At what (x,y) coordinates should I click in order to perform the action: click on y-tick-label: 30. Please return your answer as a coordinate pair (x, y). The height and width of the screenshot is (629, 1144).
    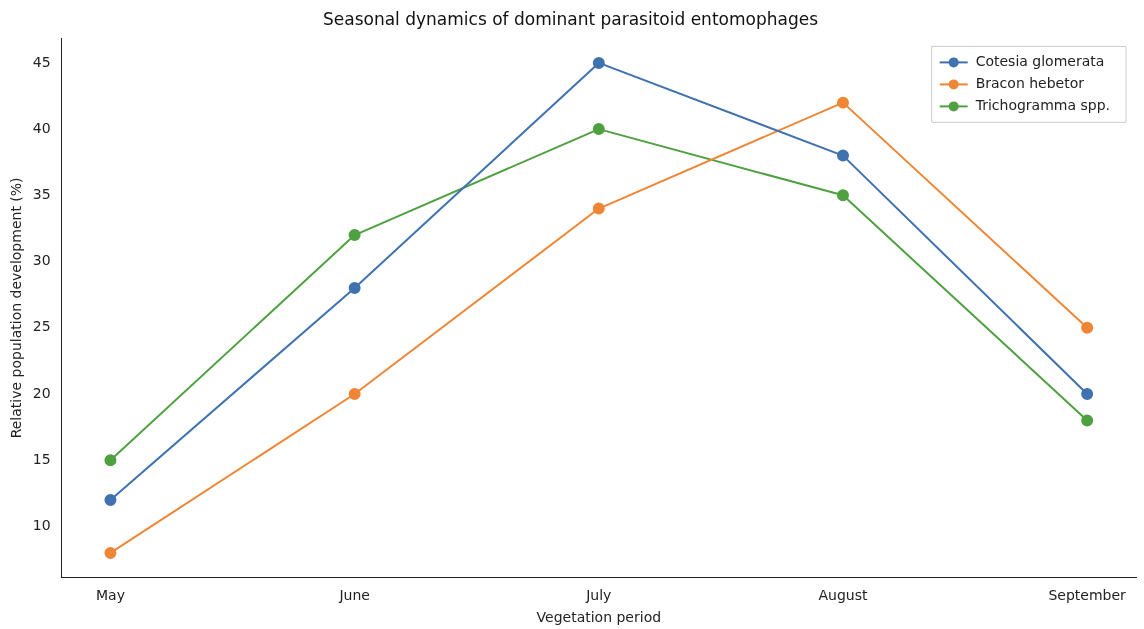
    Looking at the image, I should click on (41, 260).